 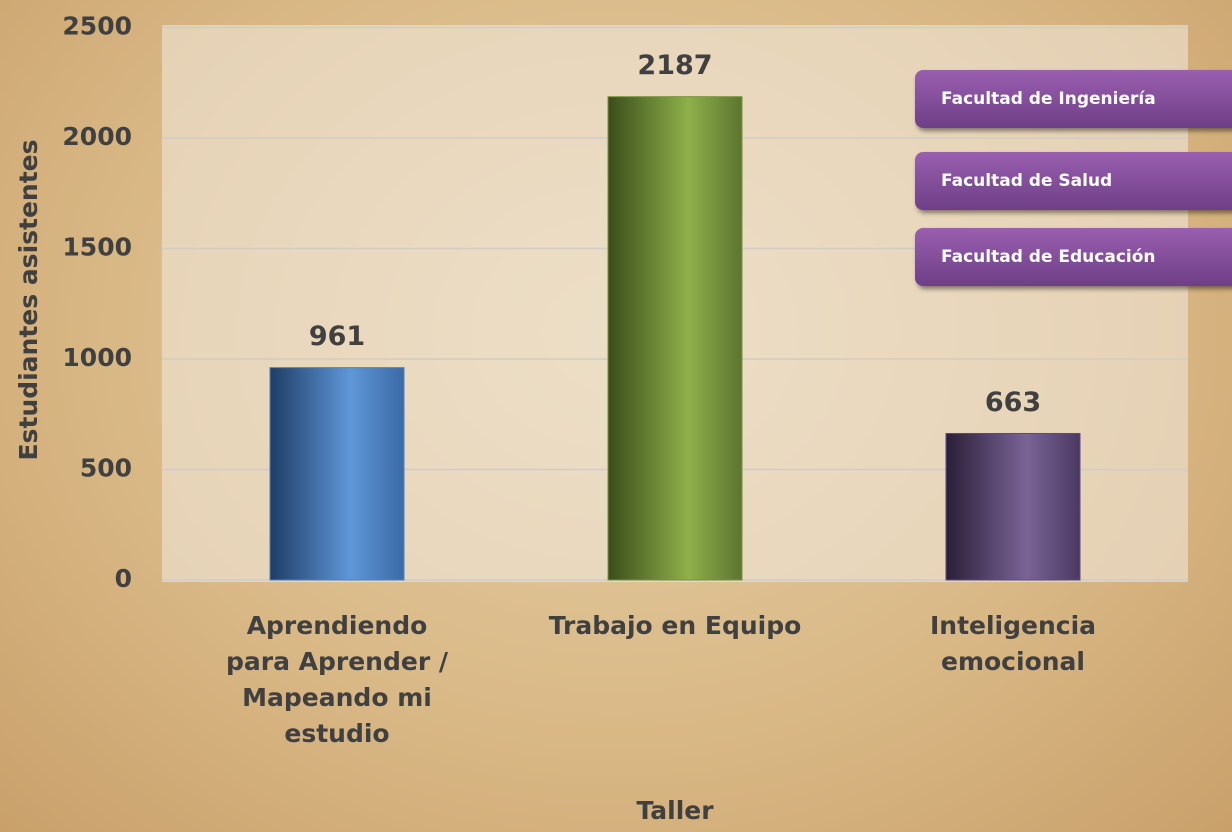 I want to click on y-tick-label: 500, so click(x=106, y=468).